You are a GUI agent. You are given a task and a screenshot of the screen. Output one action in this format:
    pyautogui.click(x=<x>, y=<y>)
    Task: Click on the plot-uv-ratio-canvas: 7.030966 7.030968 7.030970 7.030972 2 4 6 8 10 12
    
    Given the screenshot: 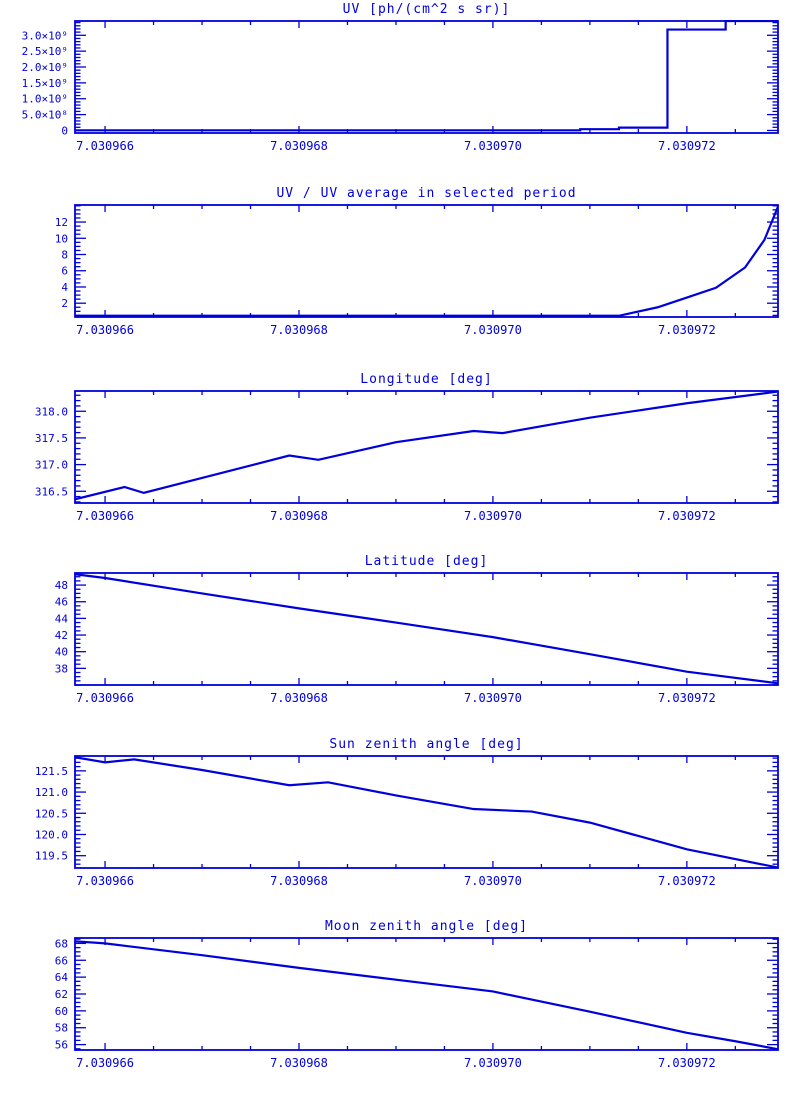 What is the action you would take?
    pyautogui.click(x=417, y=270)
    